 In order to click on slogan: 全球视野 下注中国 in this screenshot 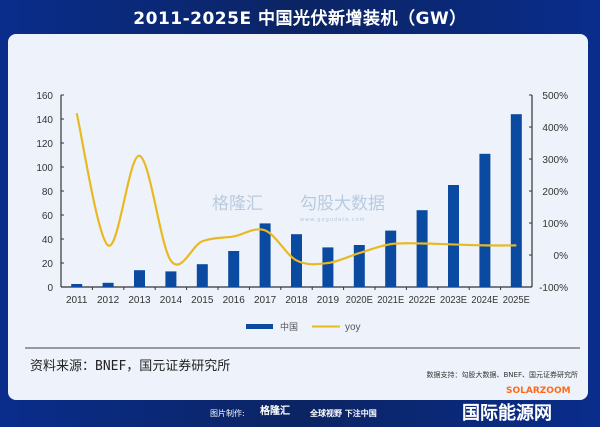, I will do `click(343, 413)`.